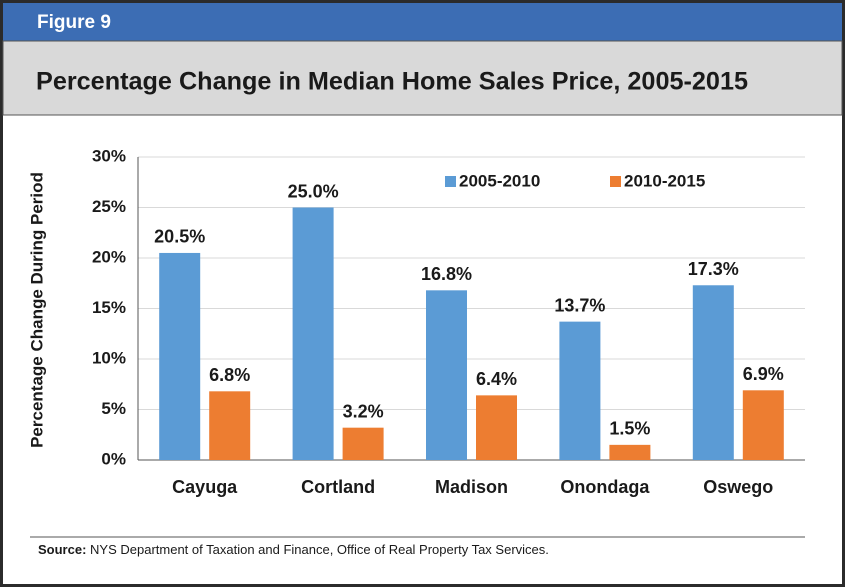 The image size is (845, 587). I want to click on data-label: 17.3%, so click(713, 269).